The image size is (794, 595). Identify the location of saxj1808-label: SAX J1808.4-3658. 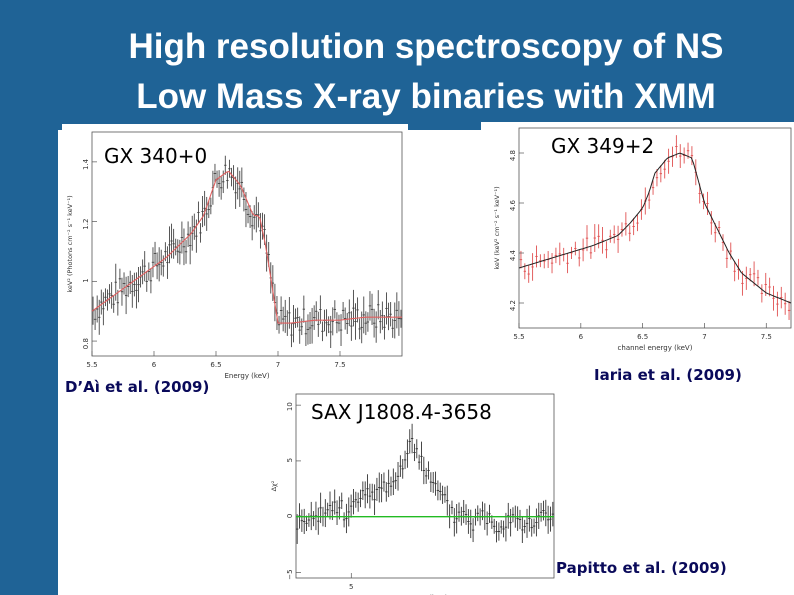
(401, 412).